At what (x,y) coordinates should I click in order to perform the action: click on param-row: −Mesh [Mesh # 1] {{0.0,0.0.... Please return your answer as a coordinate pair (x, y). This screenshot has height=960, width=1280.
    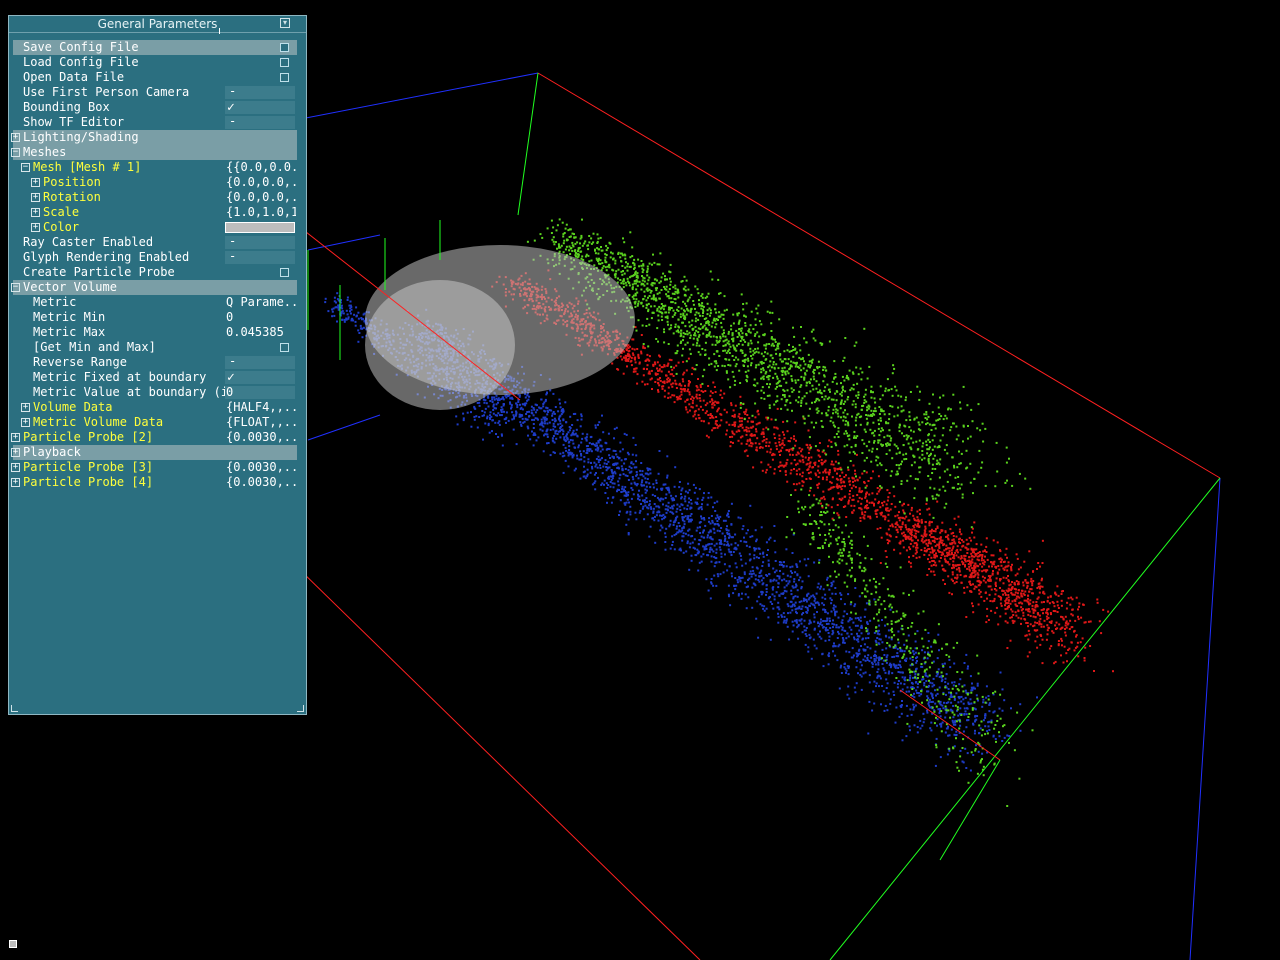
    Looking at the image, I should click on (155, 167).